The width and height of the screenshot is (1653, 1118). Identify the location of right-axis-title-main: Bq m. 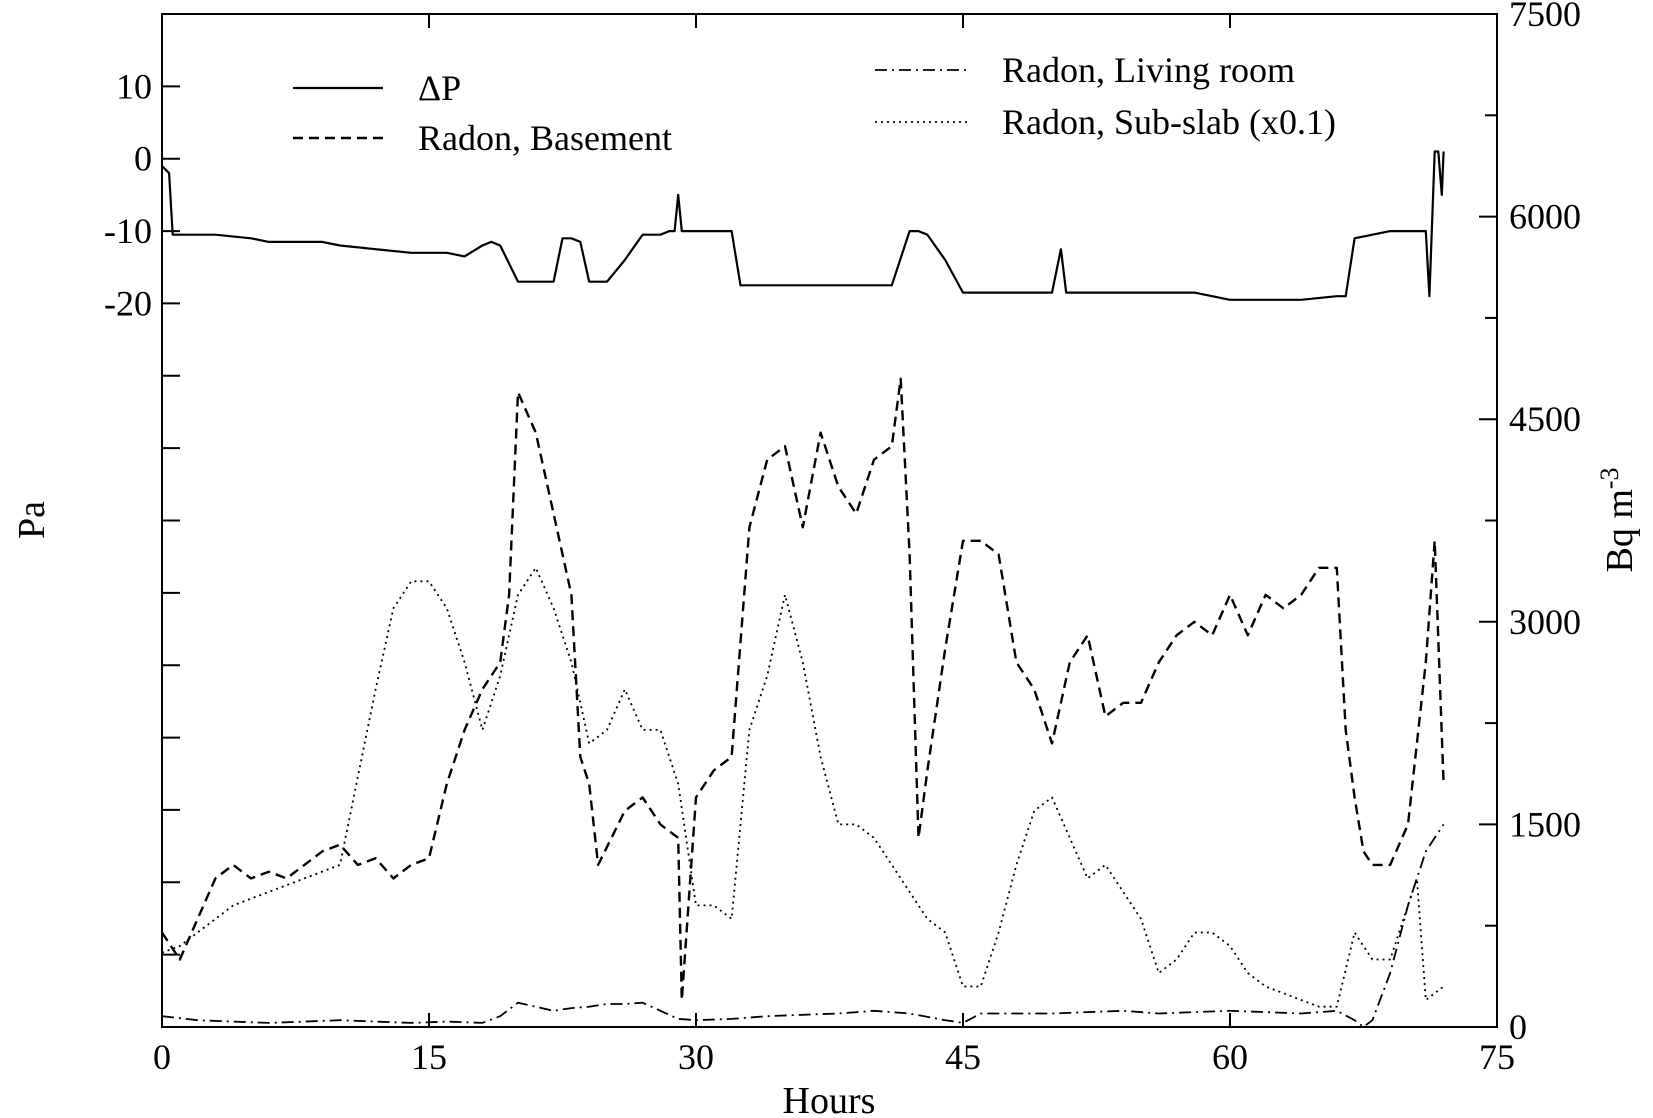
(1620, 530).